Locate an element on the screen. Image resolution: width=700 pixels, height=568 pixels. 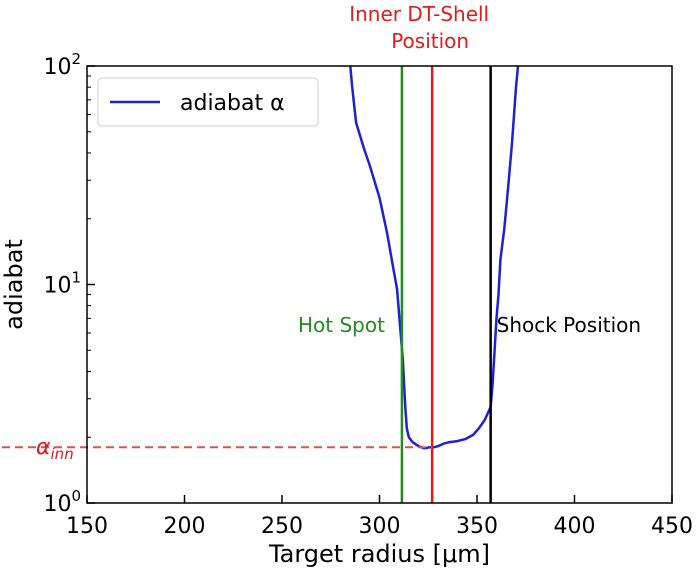
x-tick-label-5: 400 is located at coordinates (575, 526).